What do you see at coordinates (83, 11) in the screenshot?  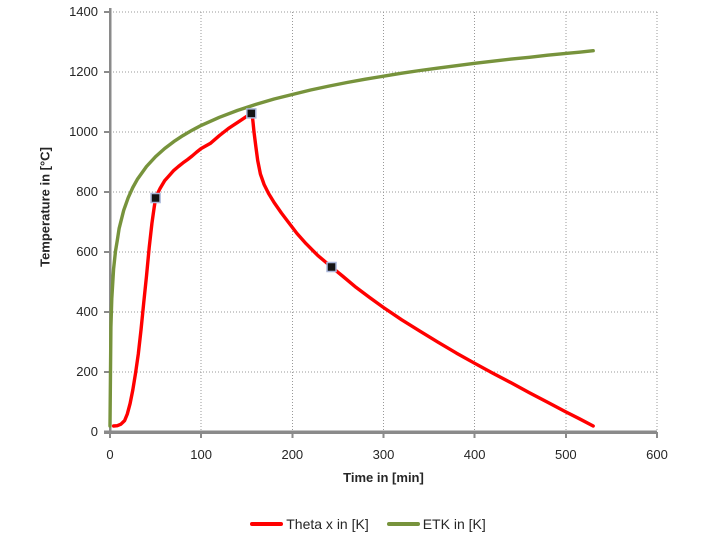 I see `y-tick-label: 1400` at bounding box center [83, 11].